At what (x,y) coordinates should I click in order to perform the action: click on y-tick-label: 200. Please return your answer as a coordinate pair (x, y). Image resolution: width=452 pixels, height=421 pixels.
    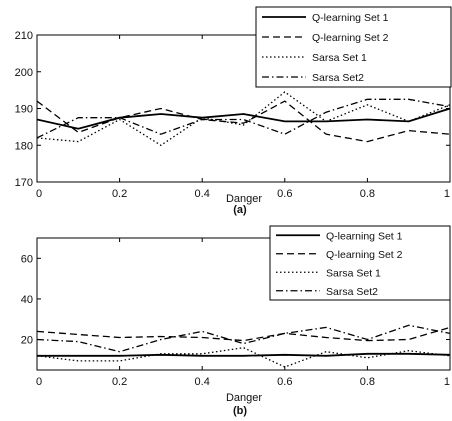
    Looking at the image, I should click on (24, 73).